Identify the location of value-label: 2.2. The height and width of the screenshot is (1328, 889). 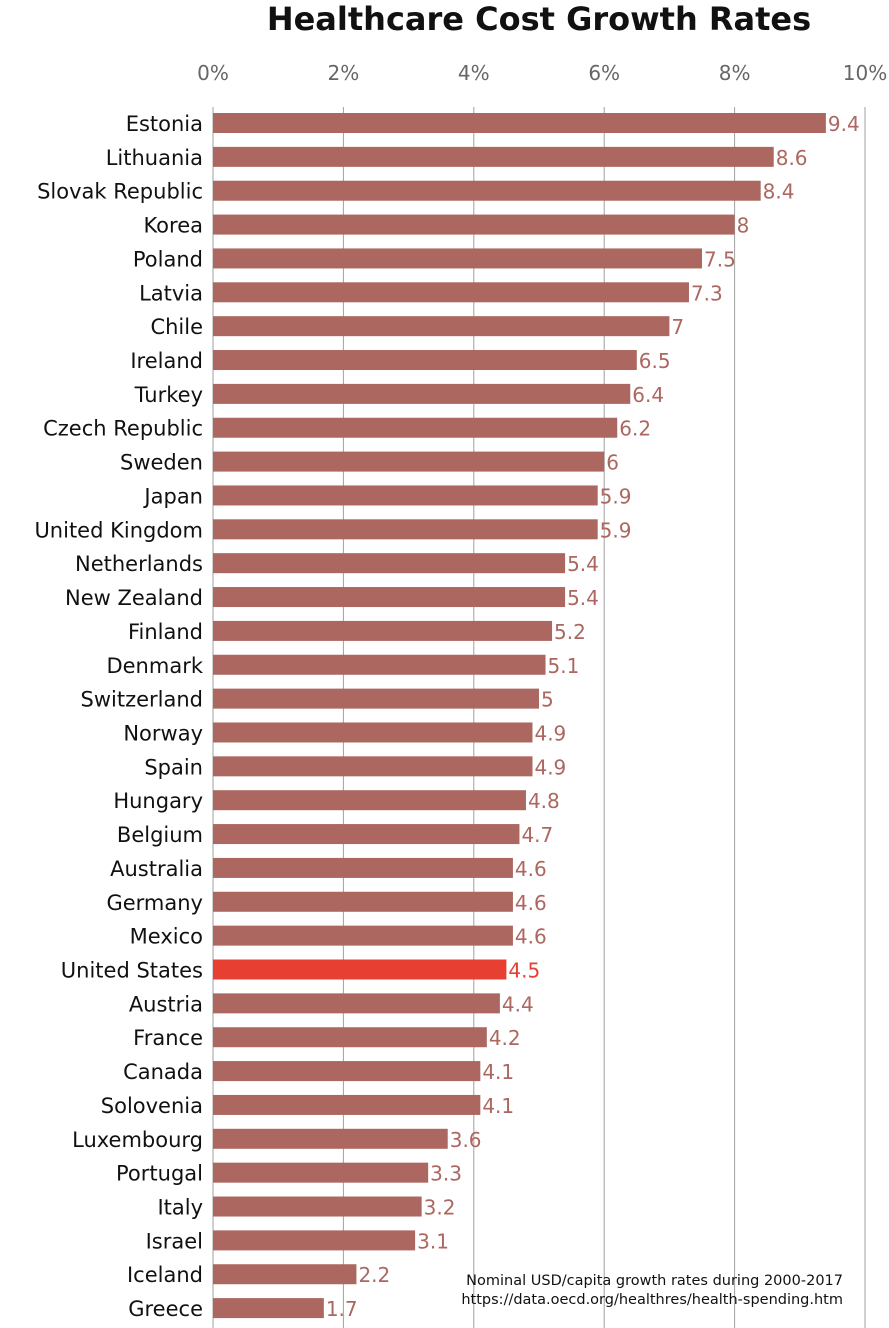
(374, 1275).